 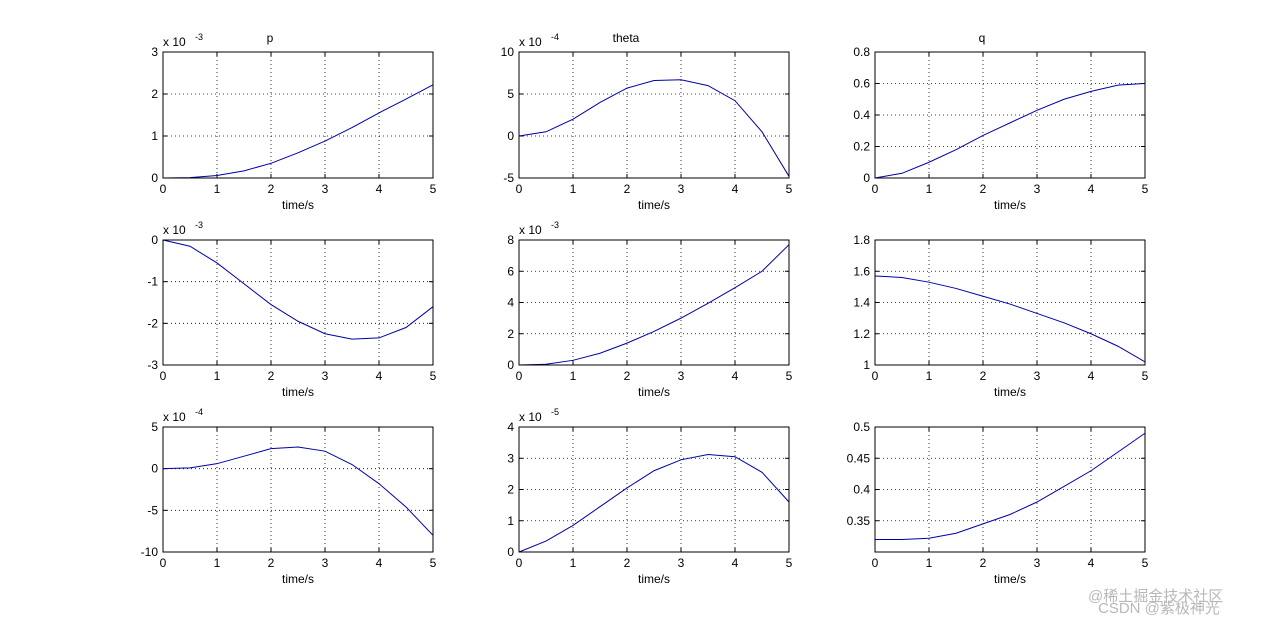 What do you see at coordinates (861, 84) in the screenshot?
I see `y-tick-label: 0.6` at bounding box center [861, 84].